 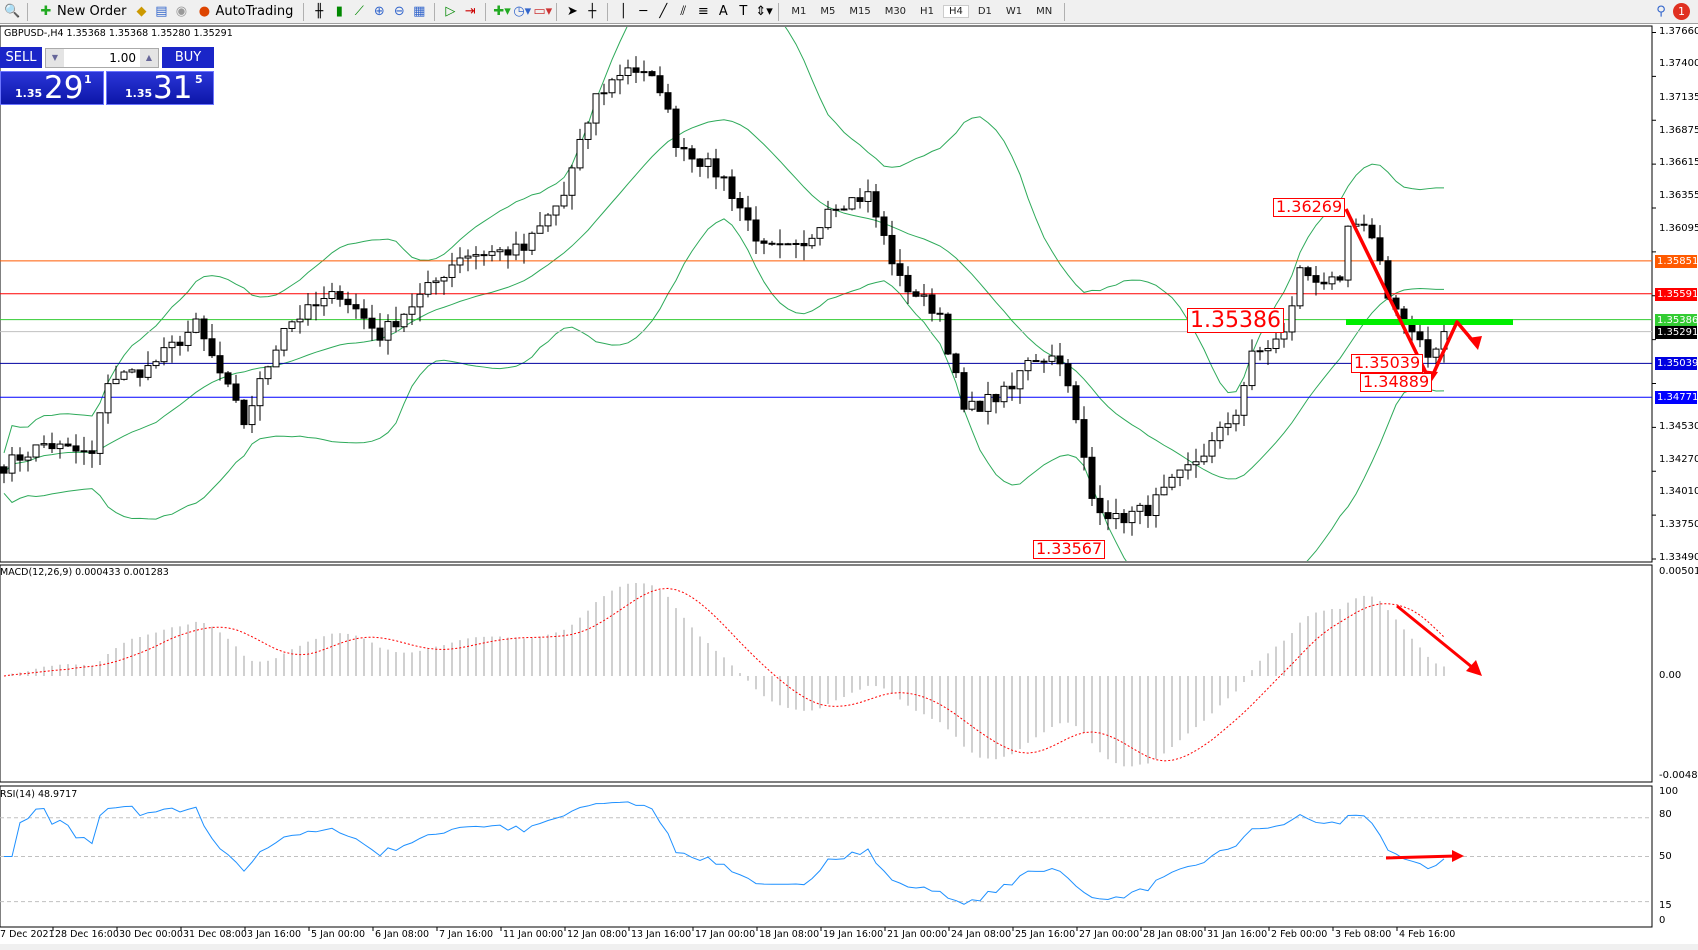 I want to click on trendline-icon: ╱, so click(x=663, y=11).